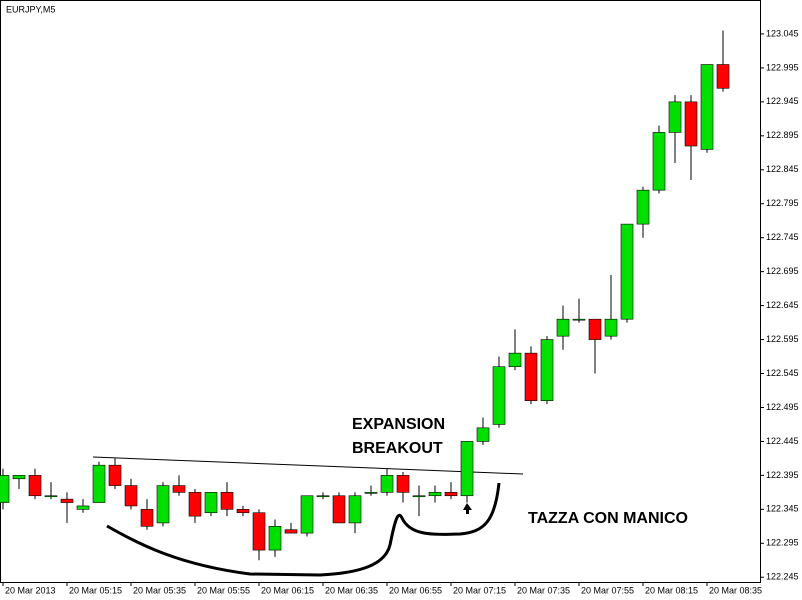 This screenshot has width=802, height=600. What do you see at coordinates (159, 590) in the screenshot?
I see `x-tick-label: 20 Mar 05:35` at bounding box center [159, 590].